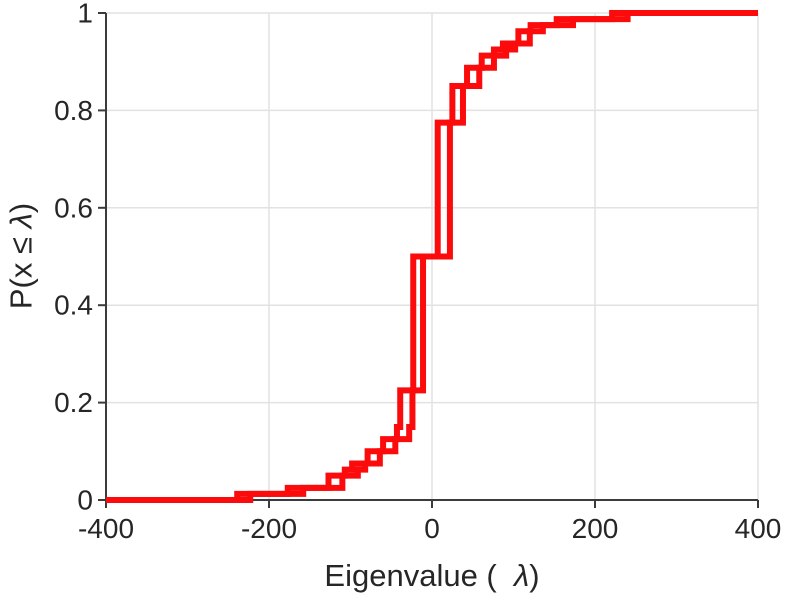 This screenshot has height=600, width=789. Describe the element at coordinates (73, 110) in the screenshot. I see `y-tick-label: 0.8` at that location.